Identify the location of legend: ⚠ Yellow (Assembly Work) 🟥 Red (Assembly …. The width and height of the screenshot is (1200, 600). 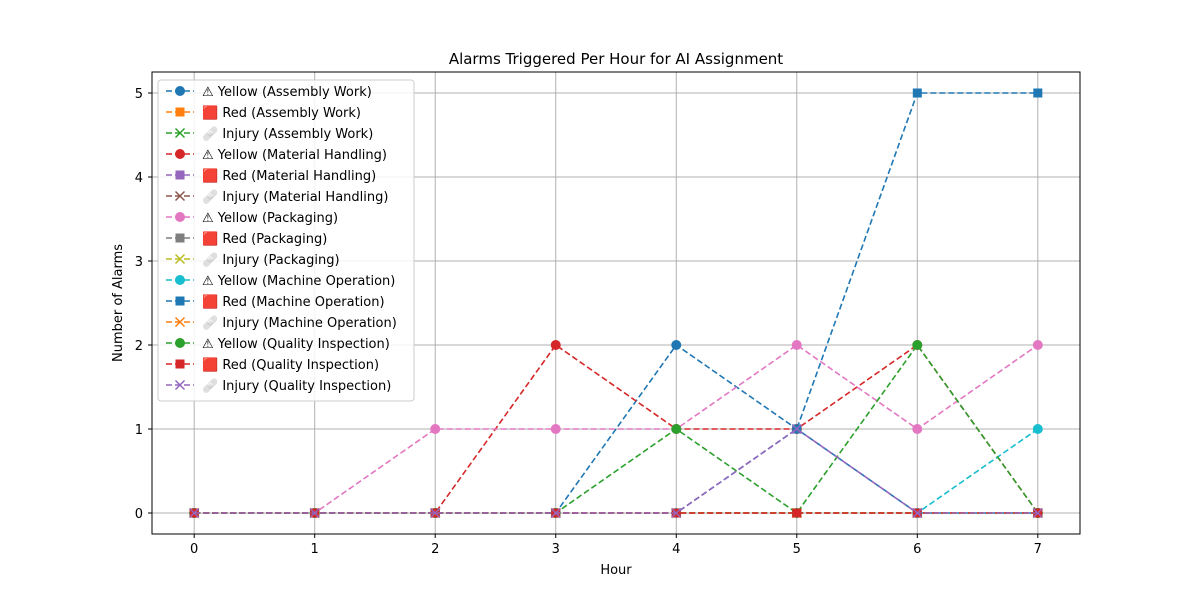
(286, 240).